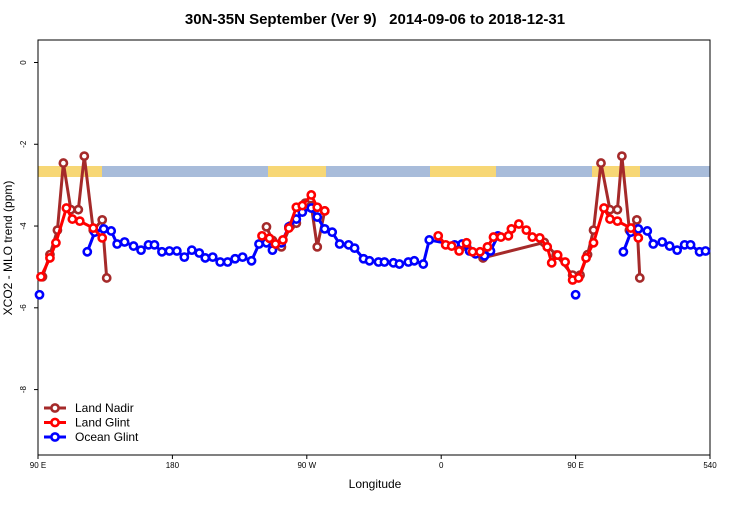  What do you see at coordinates (375, 484) in the screenshot?
I see `x-axis-label: Longitude` at bounding box center [375, 484].